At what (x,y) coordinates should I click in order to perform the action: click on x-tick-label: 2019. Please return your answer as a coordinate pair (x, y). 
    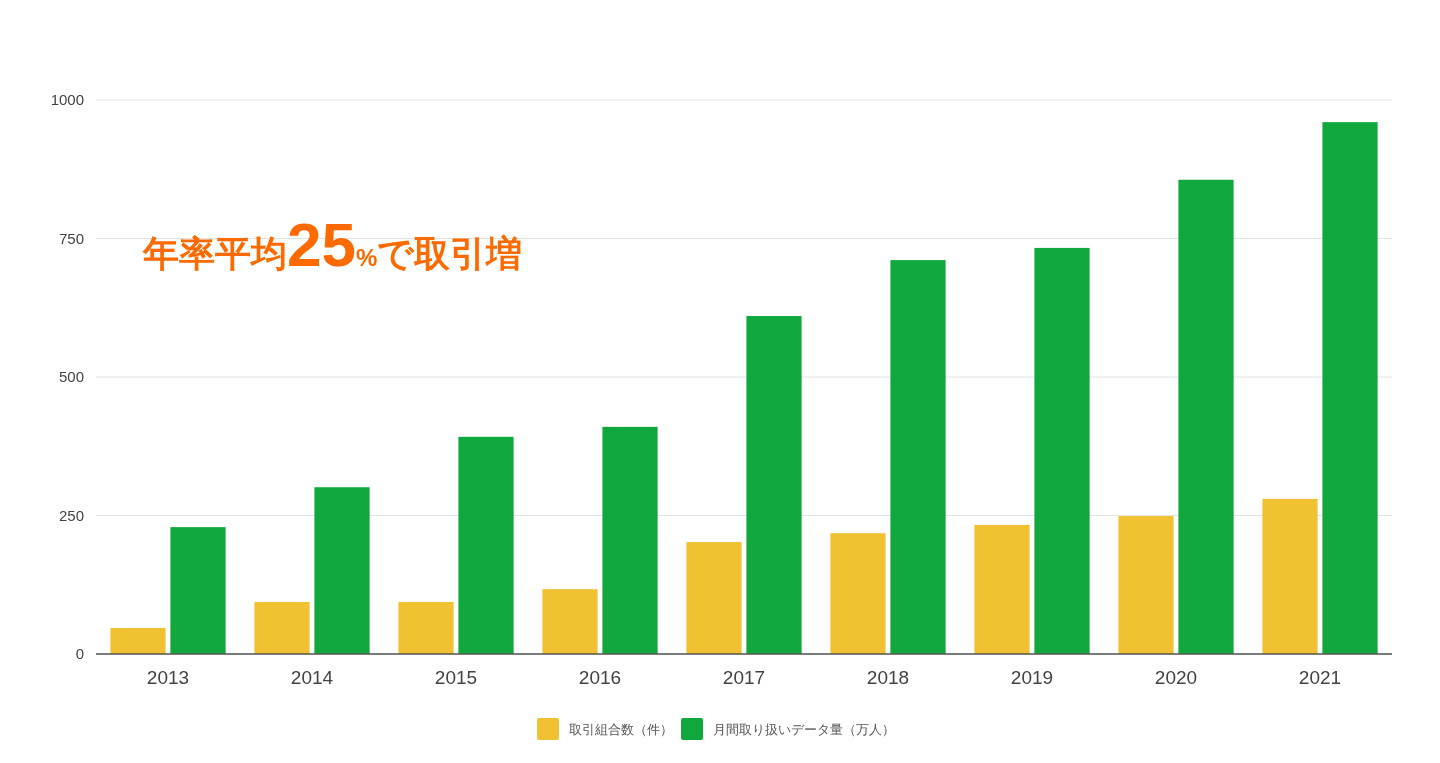
    Looking at the image, I should click on (1032, 677).